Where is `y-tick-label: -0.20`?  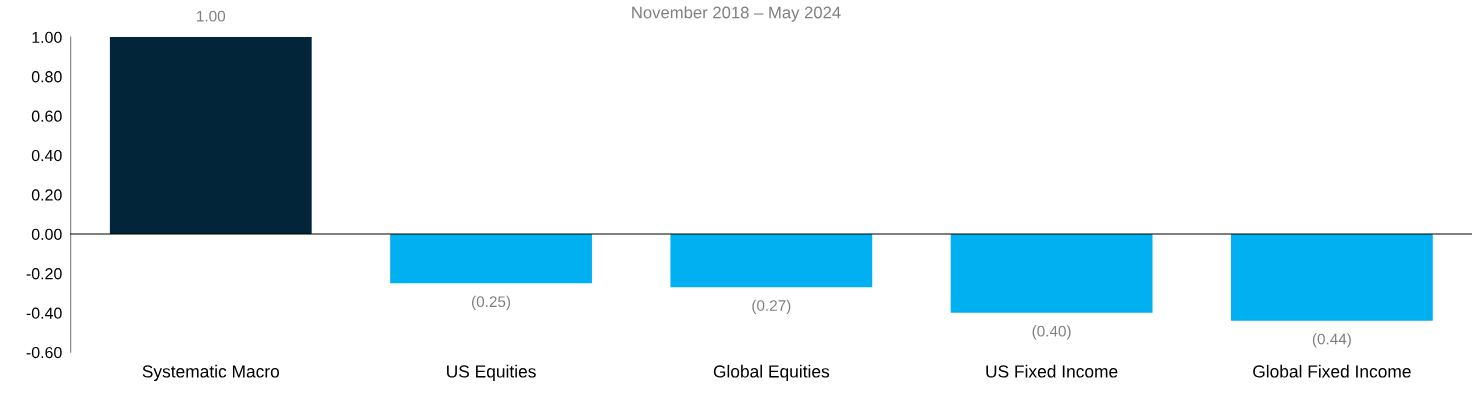
y-tick-label: -0.20 is located at coordinates (44, 274).